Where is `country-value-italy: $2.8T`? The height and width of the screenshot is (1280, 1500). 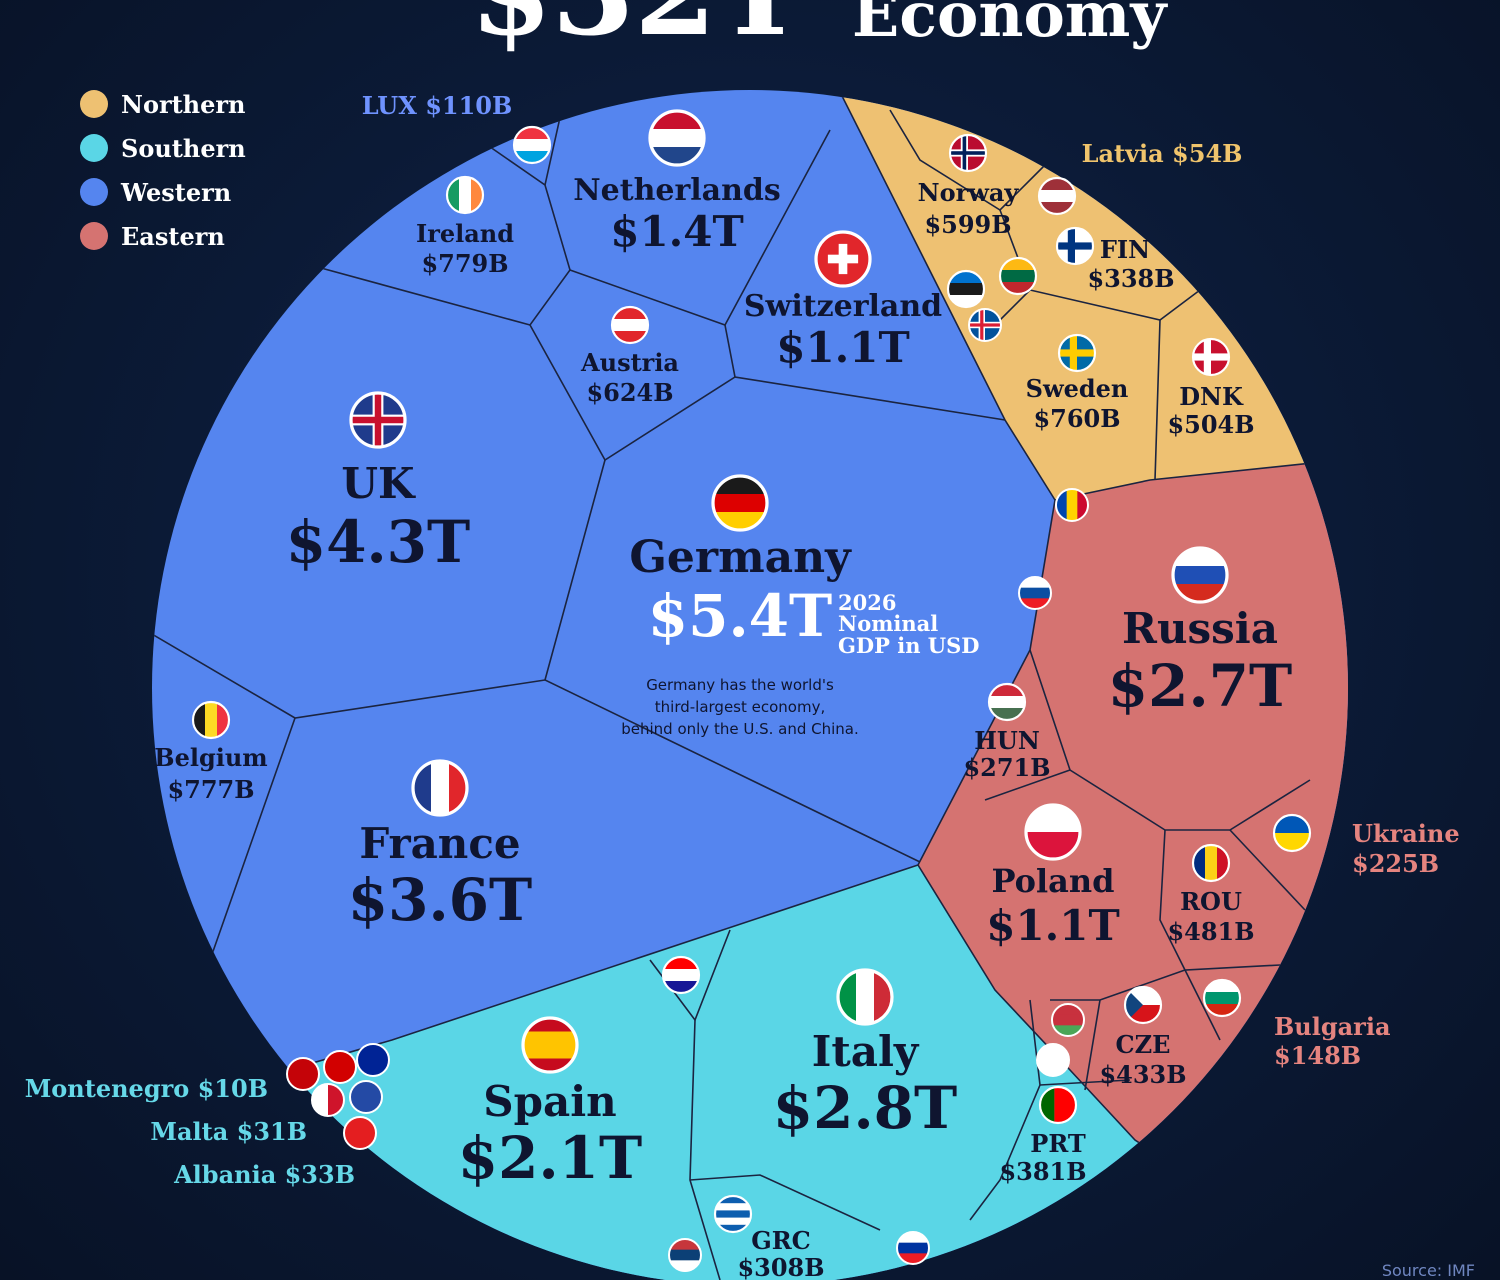
country-value-italy: $2.8T is located at coordinates (865, 1108).